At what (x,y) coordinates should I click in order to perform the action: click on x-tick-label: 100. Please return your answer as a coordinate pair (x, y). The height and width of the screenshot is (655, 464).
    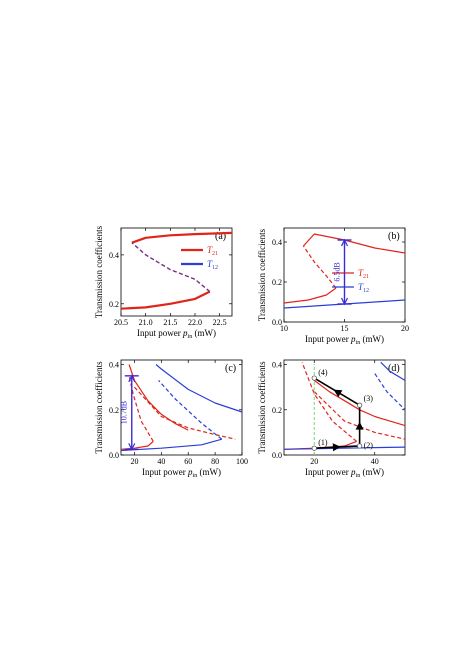
    Looking at the image, I should click on (242, 461).